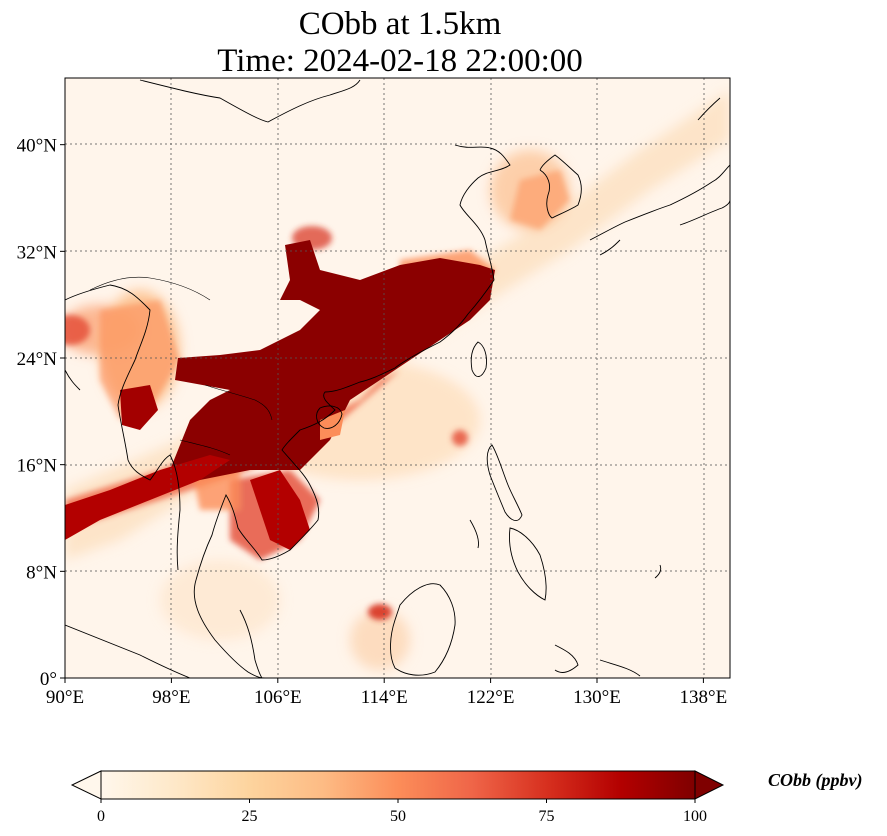  I want to click on lat-tick-label: 8°N, so click(41, 572).